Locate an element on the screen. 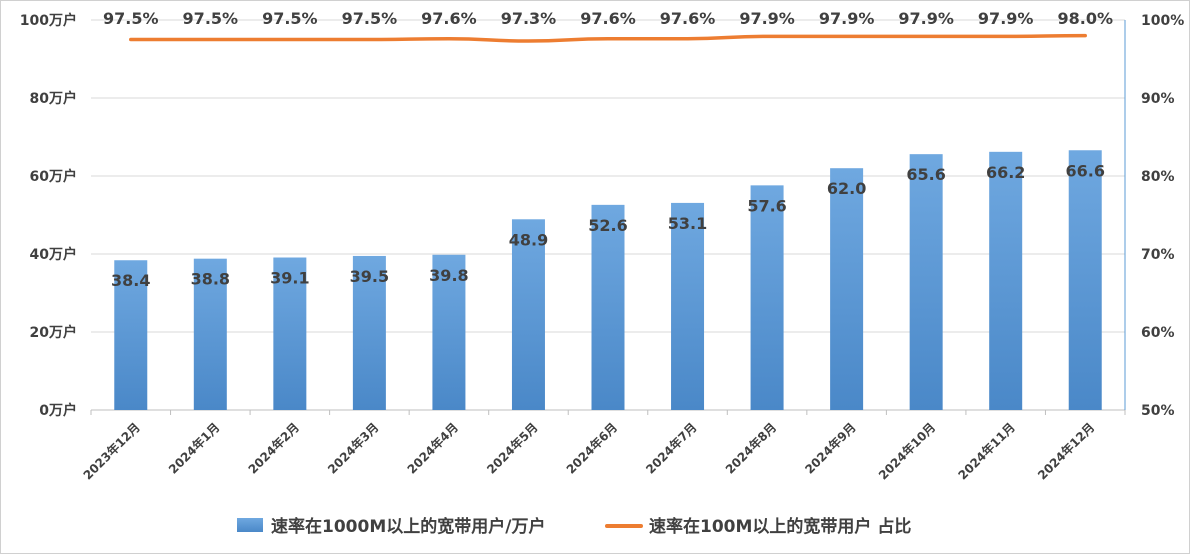 The height and width of the screenshot is (555, 1190). y-right-tick-label: 100% is located at coordinates (1162, 21).